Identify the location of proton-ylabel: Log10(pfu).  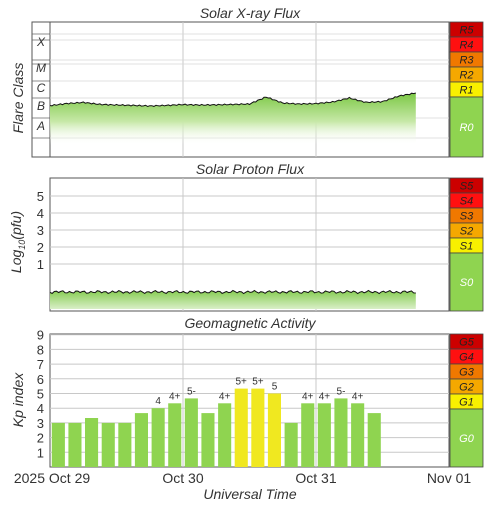
(17, 242).